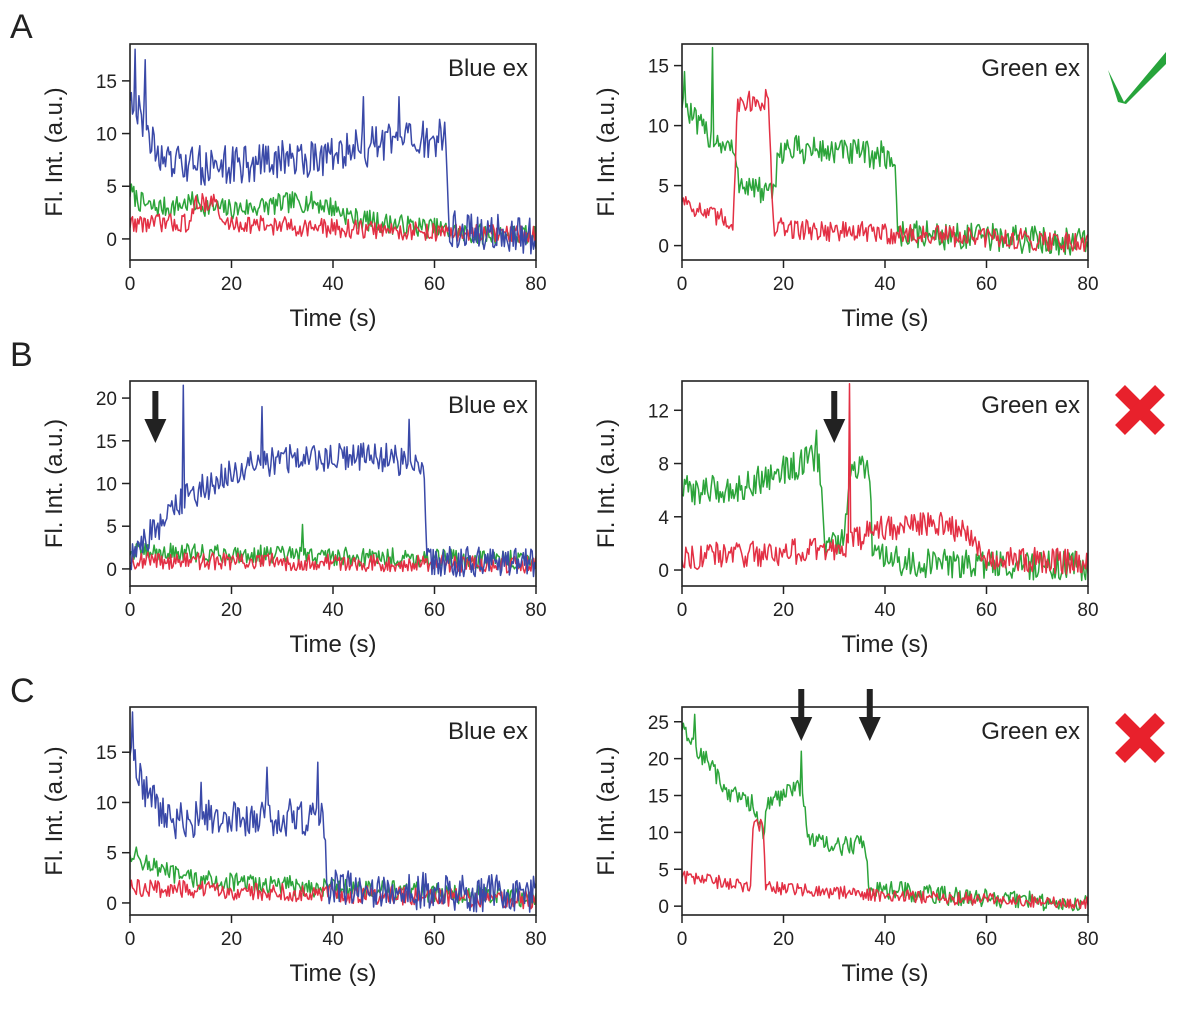 The image size is (1200, 1022). What do you see at coordinates (21, 355) in the screenshot?
I see `row-label-b: B` at bounding box center [21, 355].